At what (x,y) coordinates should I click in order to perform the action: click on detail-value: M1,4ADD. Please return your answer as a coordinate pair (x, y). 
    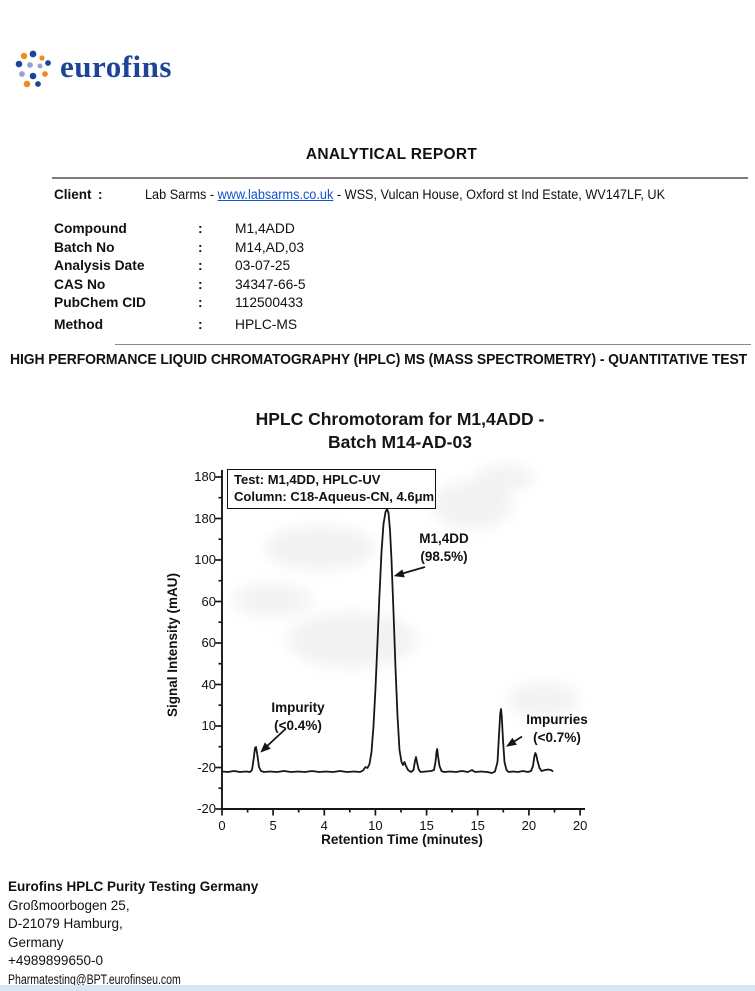
    Looking at the image, I should click on (265, 228).